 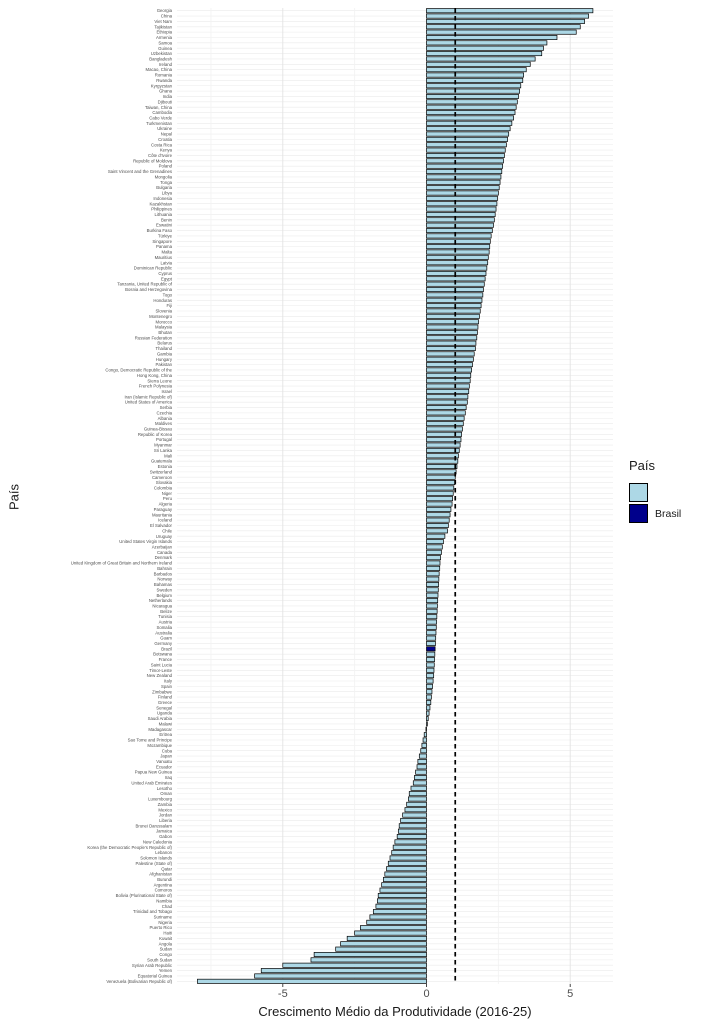 I want to click on country-label: Bahrain, so click(x=164, y=568).